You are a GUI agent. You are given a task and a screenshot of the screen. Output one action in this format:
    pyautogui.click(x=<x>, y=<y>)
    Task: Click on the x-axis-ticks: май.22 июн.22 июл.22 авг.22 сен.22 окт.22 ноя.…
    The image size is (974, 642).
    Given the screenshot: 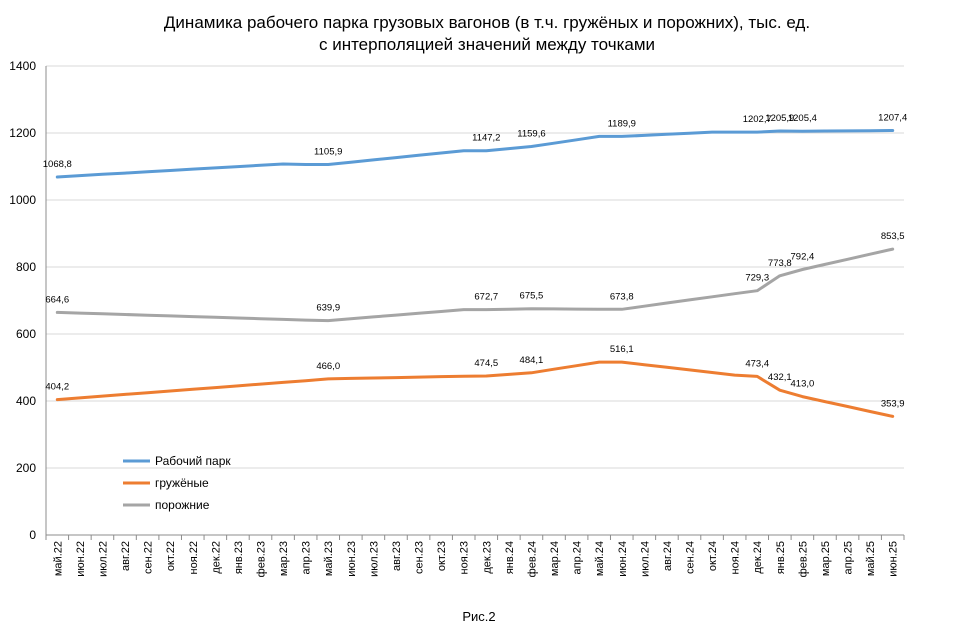 What is the action you would take?
    pyautogui.click(x=475, y=559)
    